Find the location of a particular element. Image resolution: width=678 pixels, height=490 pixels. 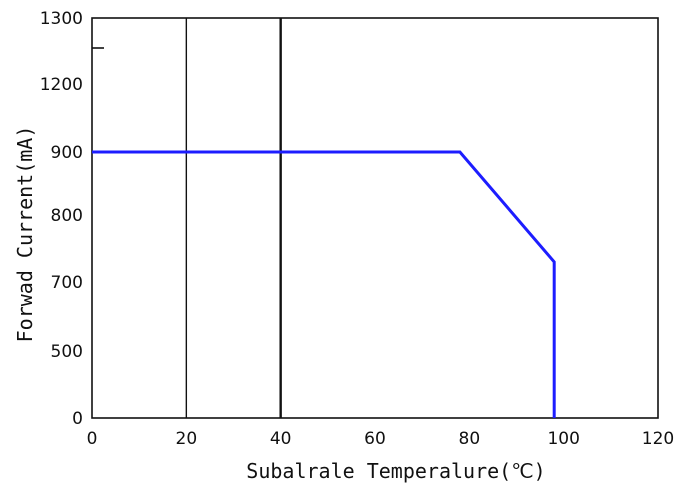

y-tick-label-500: 500 is located at coordinates (67, 352).